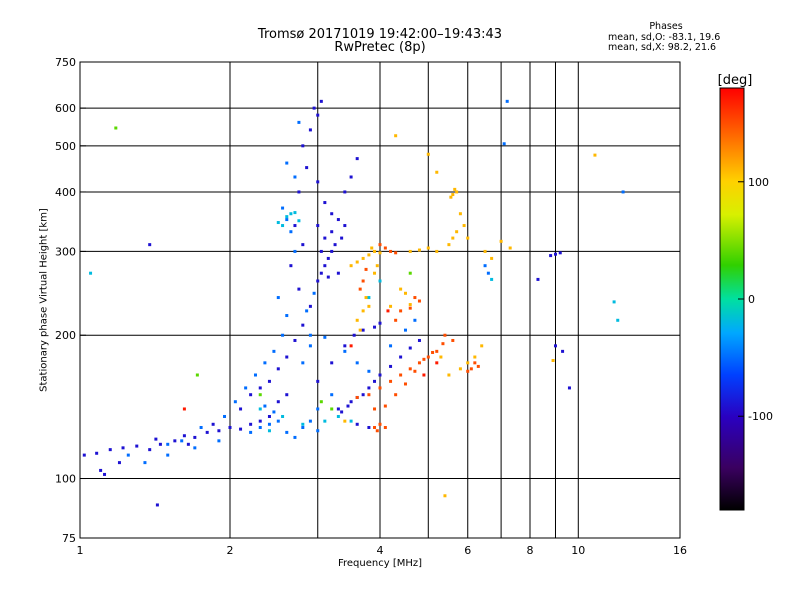 This screenshot has width=800, height=600. Describe the element at coordinates (530, 550) in the screenshot. I see `x-tick-label: 8` at that location.